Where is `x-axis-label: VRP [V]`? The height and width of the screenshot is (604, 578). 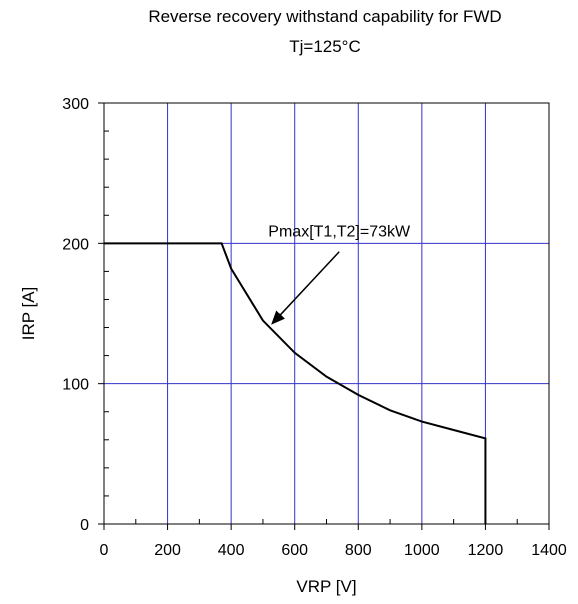 x-axis-label: VRP [V] is located at coordinates (326, 586).